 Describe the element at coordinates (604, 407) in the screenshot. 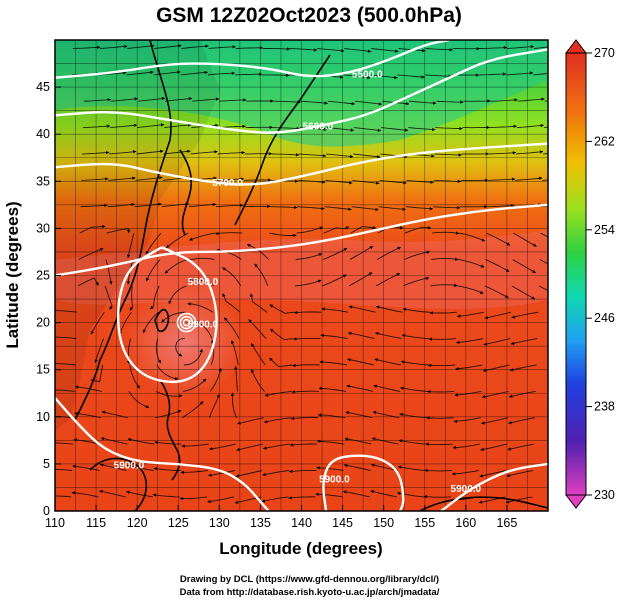

I see `colorbar-tick-label: 238` at that location.